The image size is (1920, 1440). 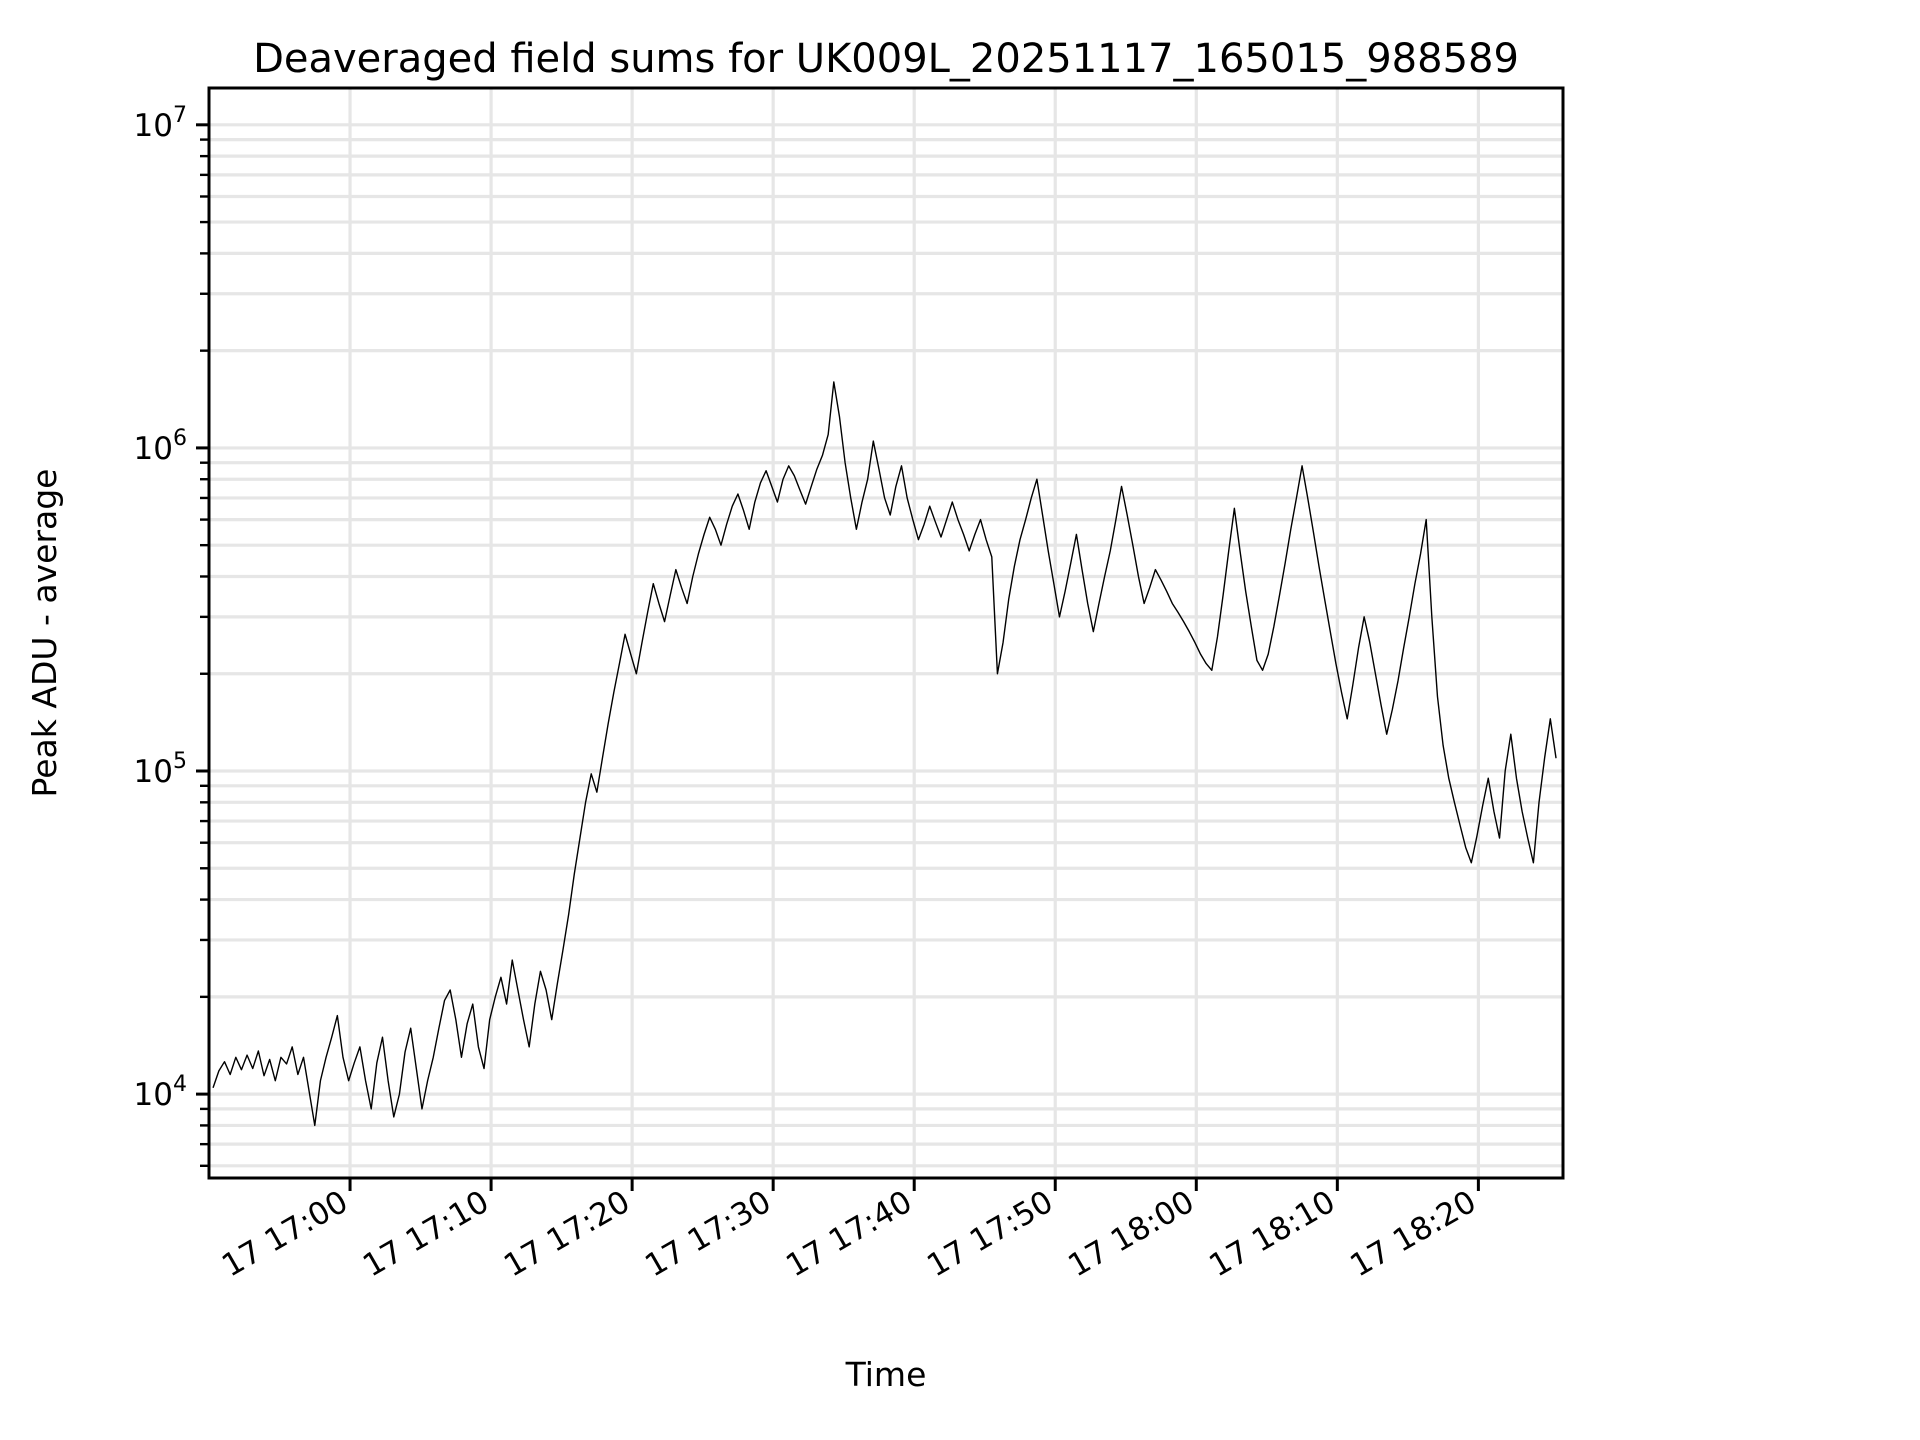 I want to click on y-tick-label: 10⁵, so click(x=160, y=769).